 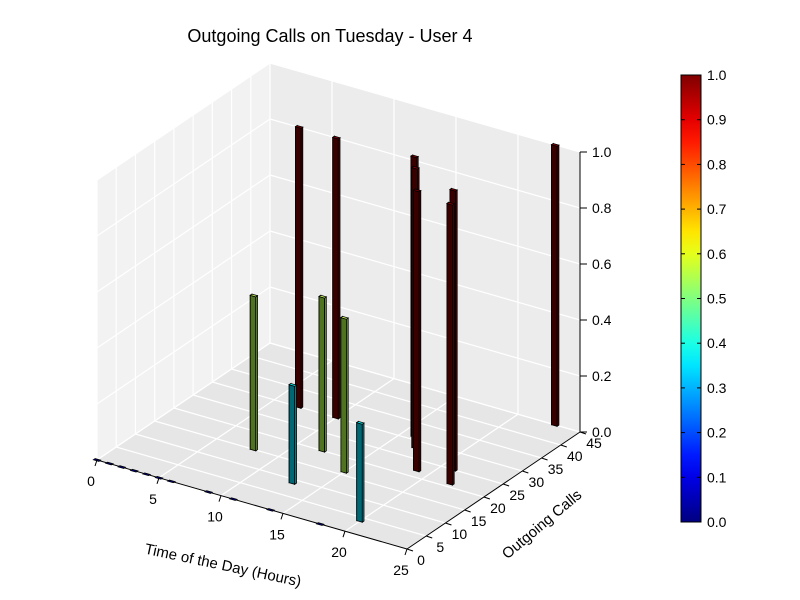 I want to click on colorbar-tick-label: 0.5, so click(x=717, y=299).